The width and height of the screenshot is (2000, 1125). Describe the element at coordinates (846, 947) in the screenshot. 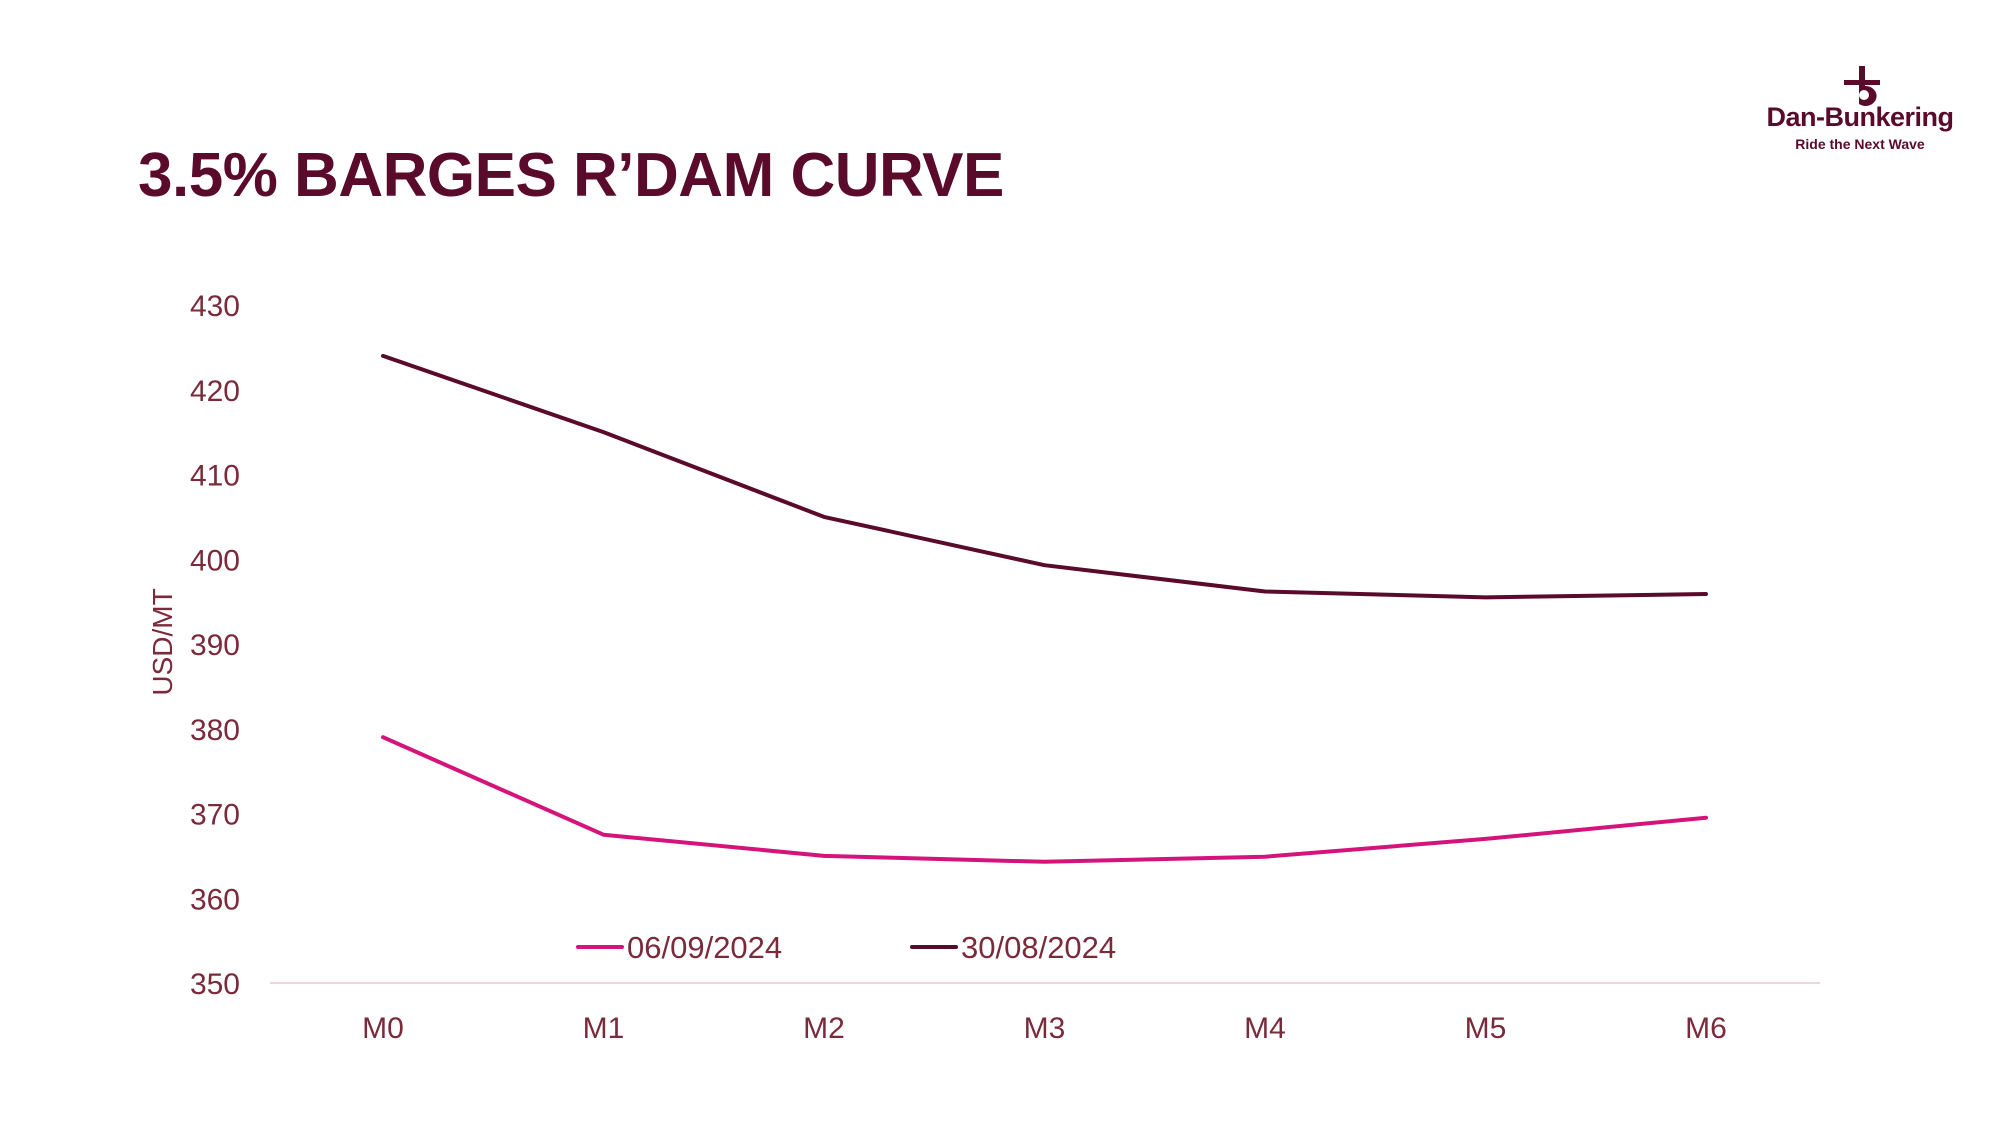

I see `legend: 06/09/2024 30/08/2024` at that location.